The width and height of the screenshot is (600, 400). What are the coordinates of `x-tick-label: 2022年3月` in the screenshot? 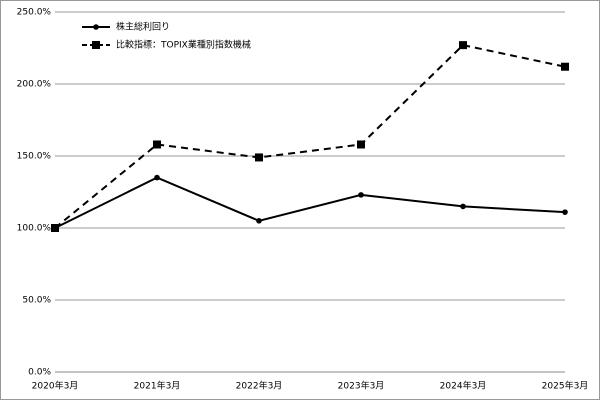 It's located at (259, 386).